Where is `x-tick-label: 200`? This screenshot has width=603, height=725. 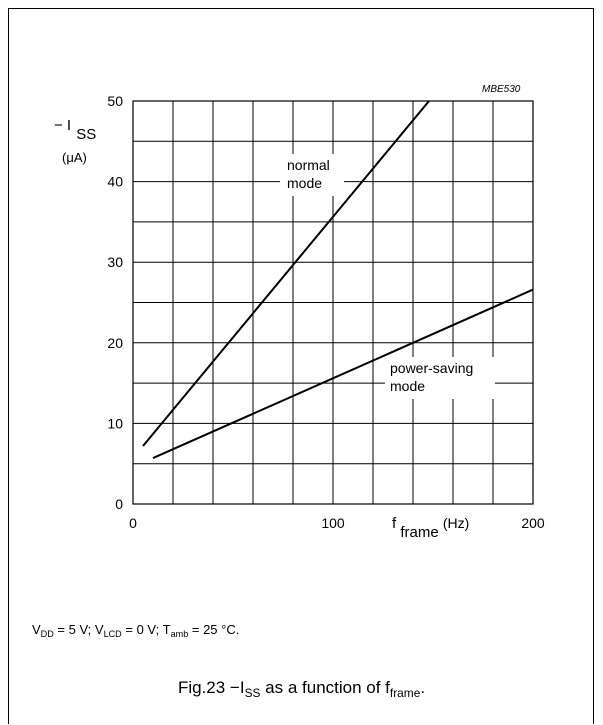
x-tick-label: 200 is located at coordinates (533, 523).